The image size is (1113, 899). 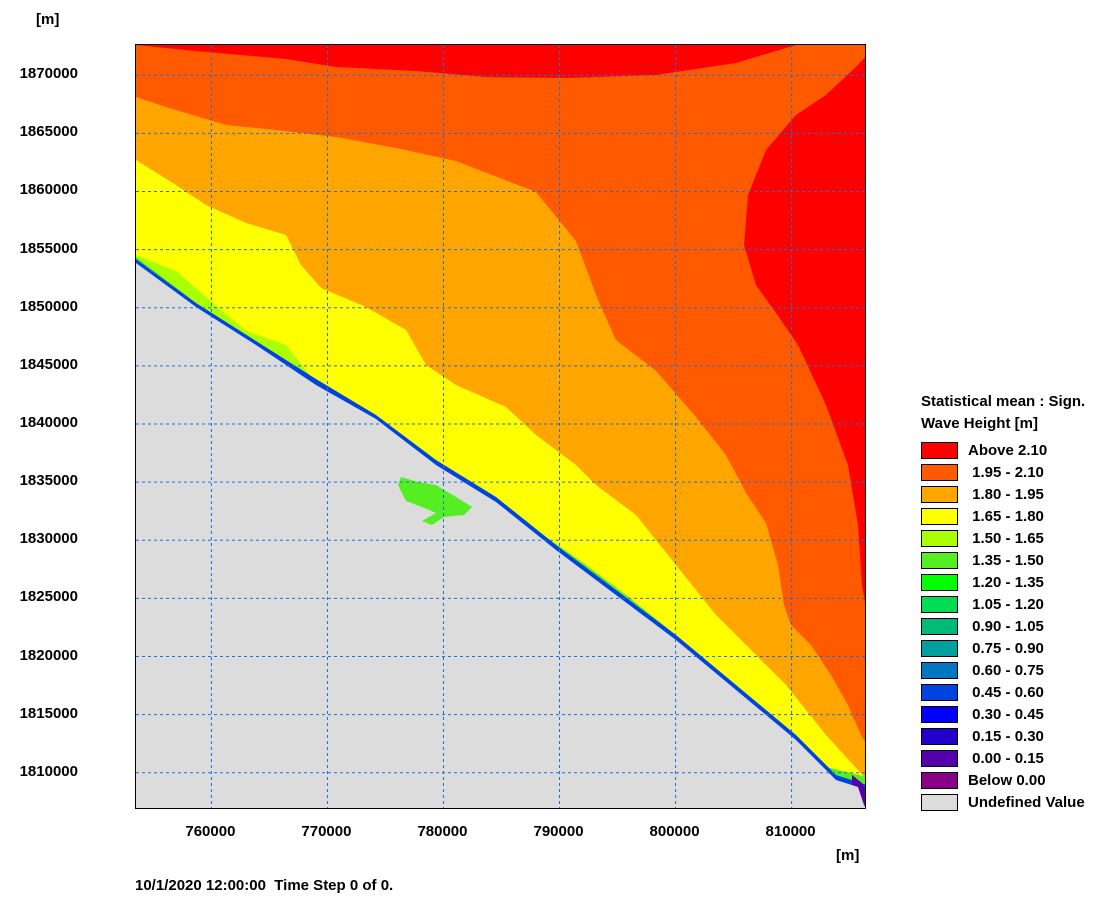 I want to click on legend-label: 0.30 - 0.45, so click(x=1006, y=714).